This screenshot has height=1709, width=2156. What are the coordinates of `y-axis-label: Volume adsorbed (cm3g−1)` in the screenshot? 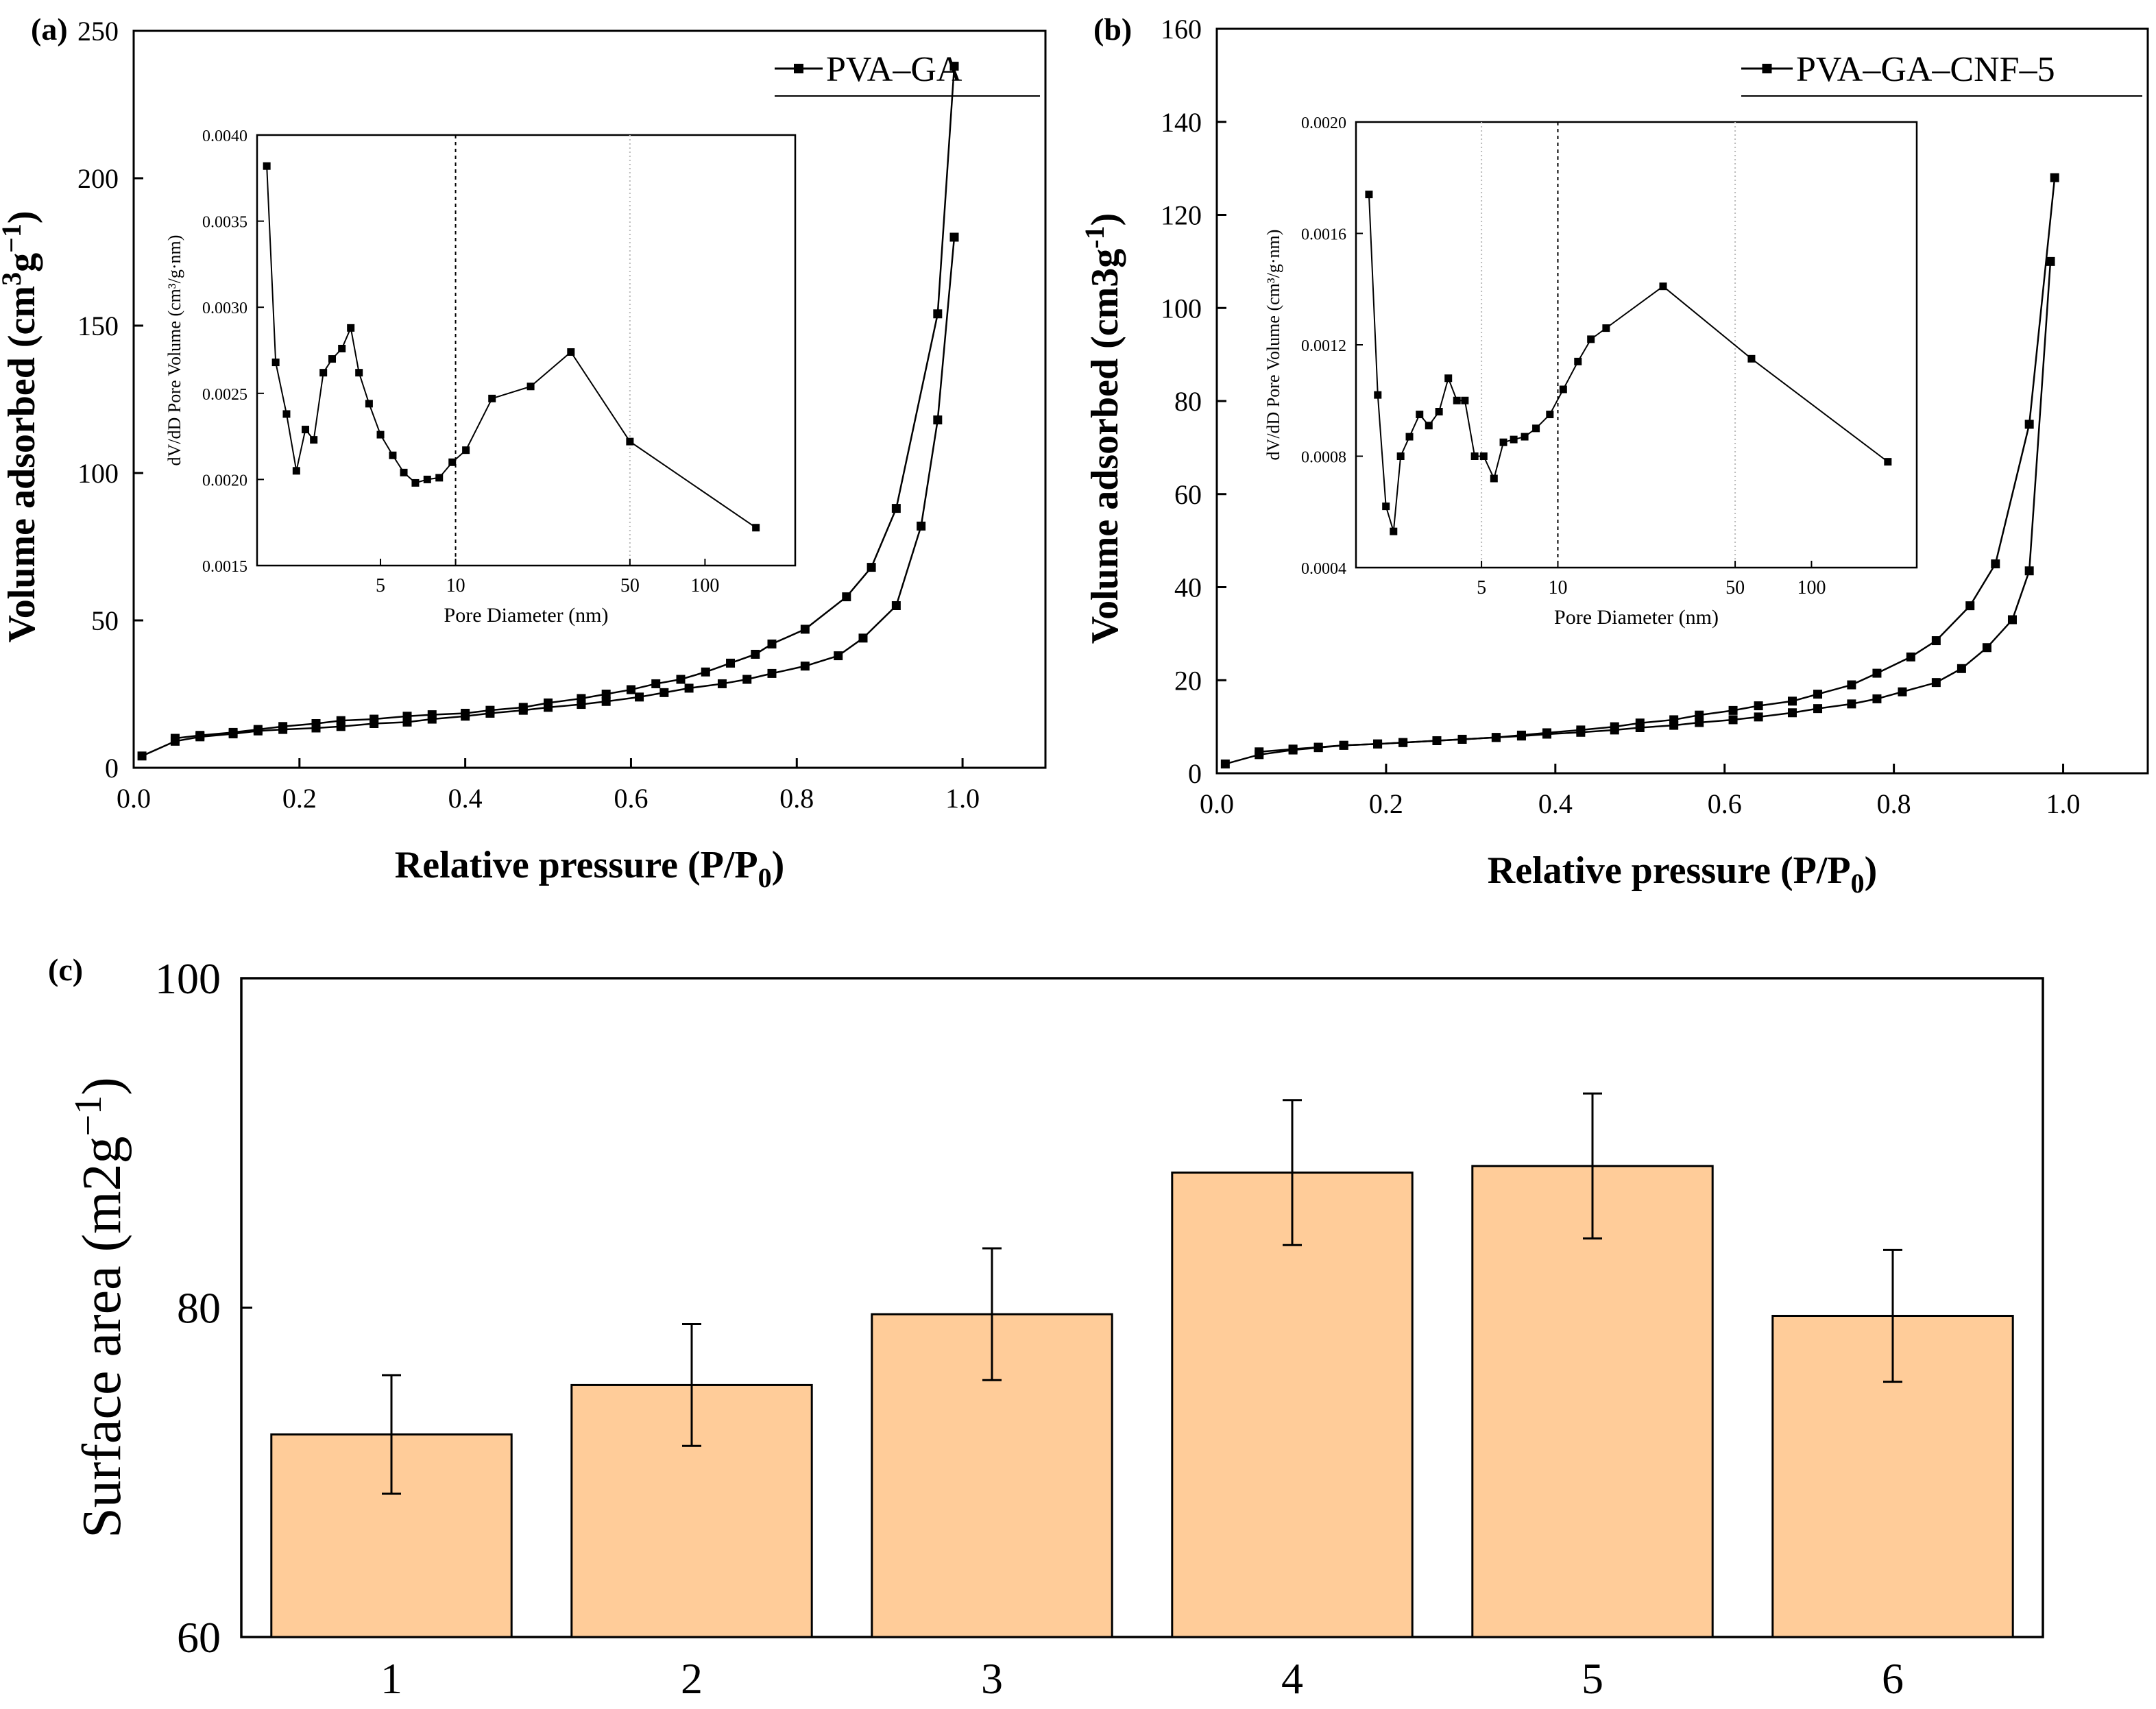 It's located at (21, 426).